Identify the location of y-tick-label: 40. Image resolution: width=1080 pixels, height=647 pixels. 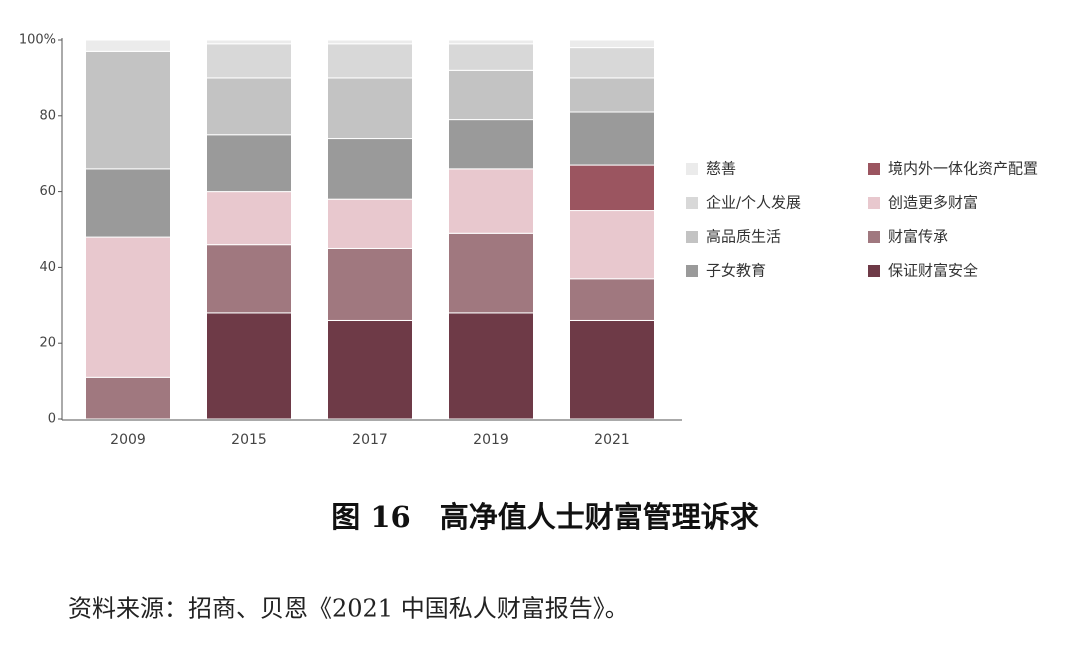
(47, 267).